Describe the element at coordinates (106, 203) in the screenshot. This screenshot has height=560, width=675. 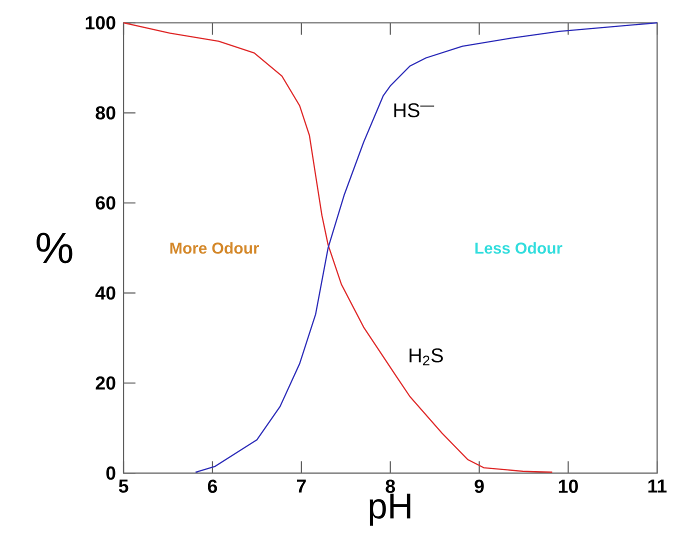
I see `y-tick-label: 60` at that location.